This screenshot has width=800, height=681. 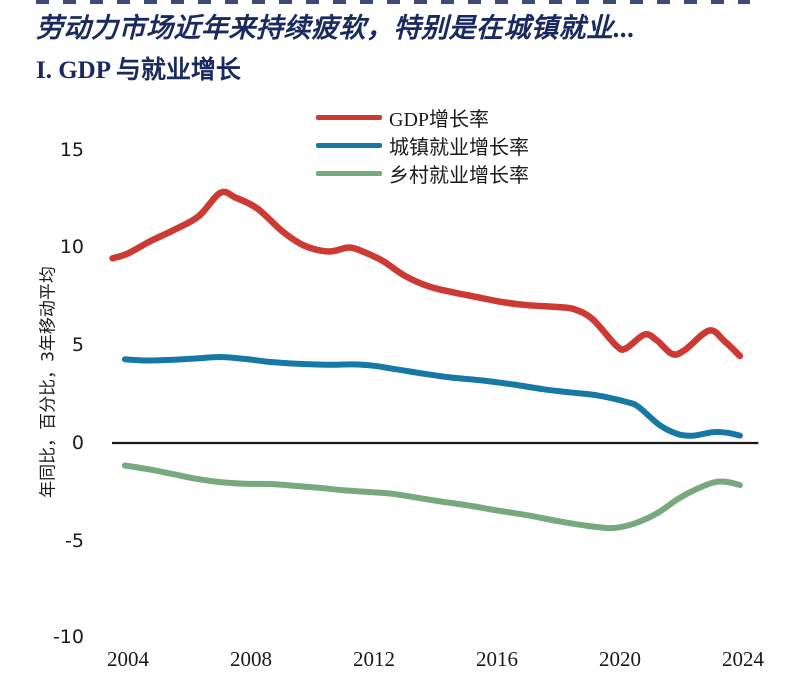 I want to click on legend-label-urban: 城镇就业增长率, so click(x=459, y=147).